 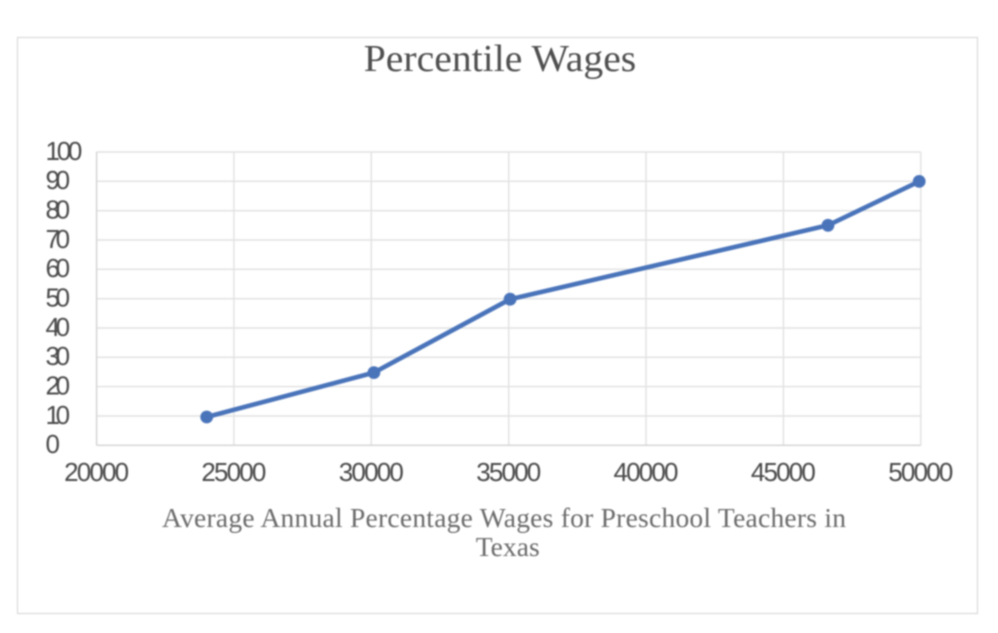 I want to click on svg-text: 20000, so click(x=96, y=472).